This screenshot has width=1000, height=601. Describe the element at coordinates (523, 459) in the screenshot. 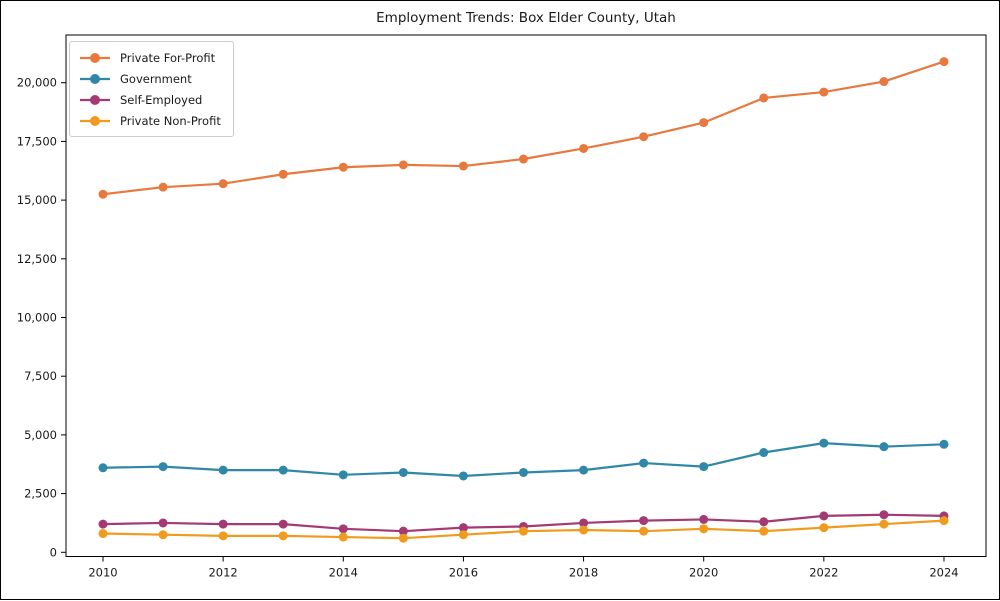

I see `series-government` at that location.